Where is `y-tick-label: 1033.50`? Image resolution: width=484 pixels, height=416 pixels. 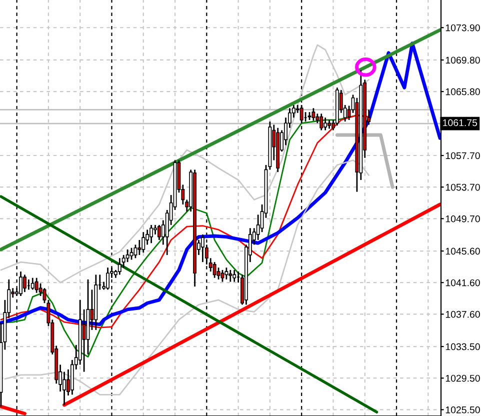
y-tick-label: 1033.50 is located at coordinates (463, 346).